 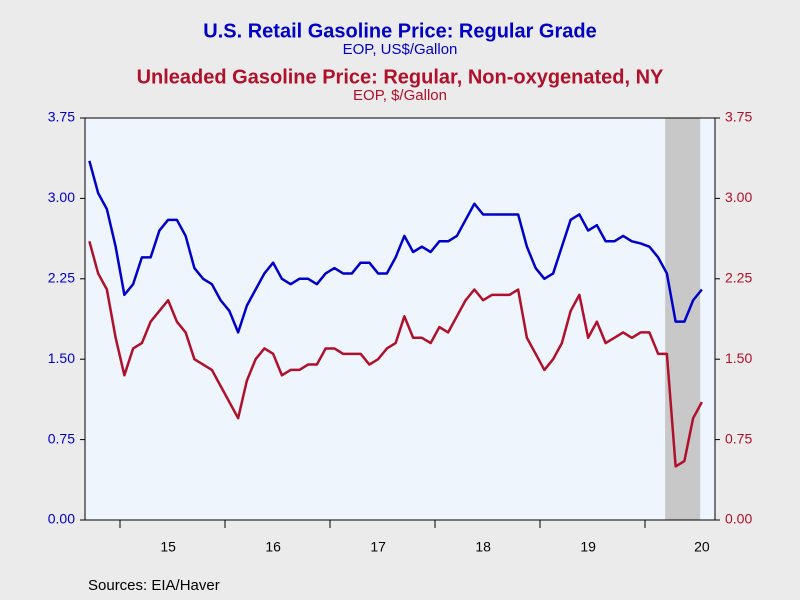 What do you see at coordinates (738, 117) in the screenshot?
I see `y2-tick-label: 3.75` at bounding box center [738, 117].